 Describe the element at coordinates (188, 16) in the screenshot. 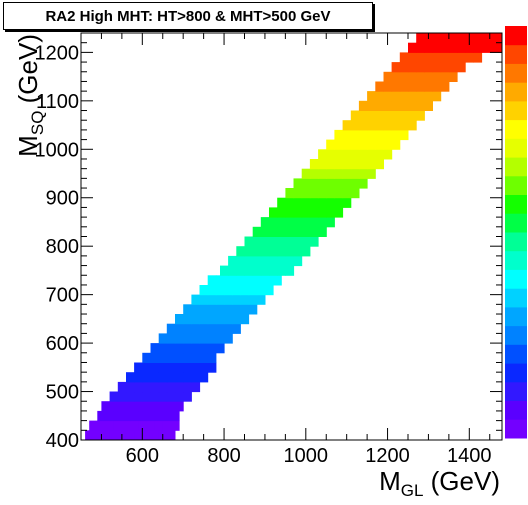

I see `chart-title: RA2 High MHT: HT>800 & MHT>500 GeV` at that location.